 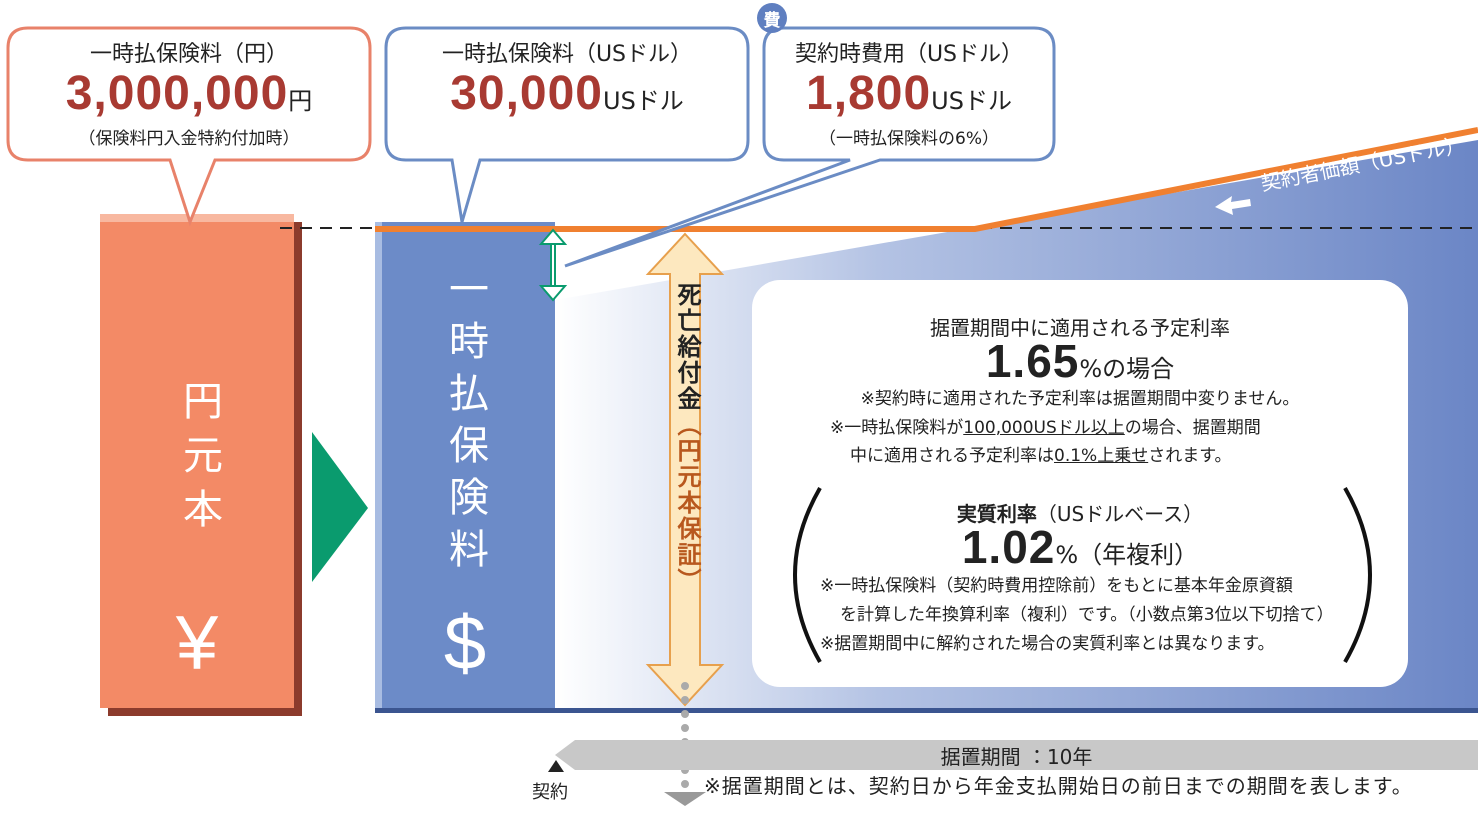 What do you see at coordinates (1047, 644) in the screenshot?
I see `text: ※据置期間中に解約された場合の実質利率とは異なります。` at bounding box center [1047, 644].